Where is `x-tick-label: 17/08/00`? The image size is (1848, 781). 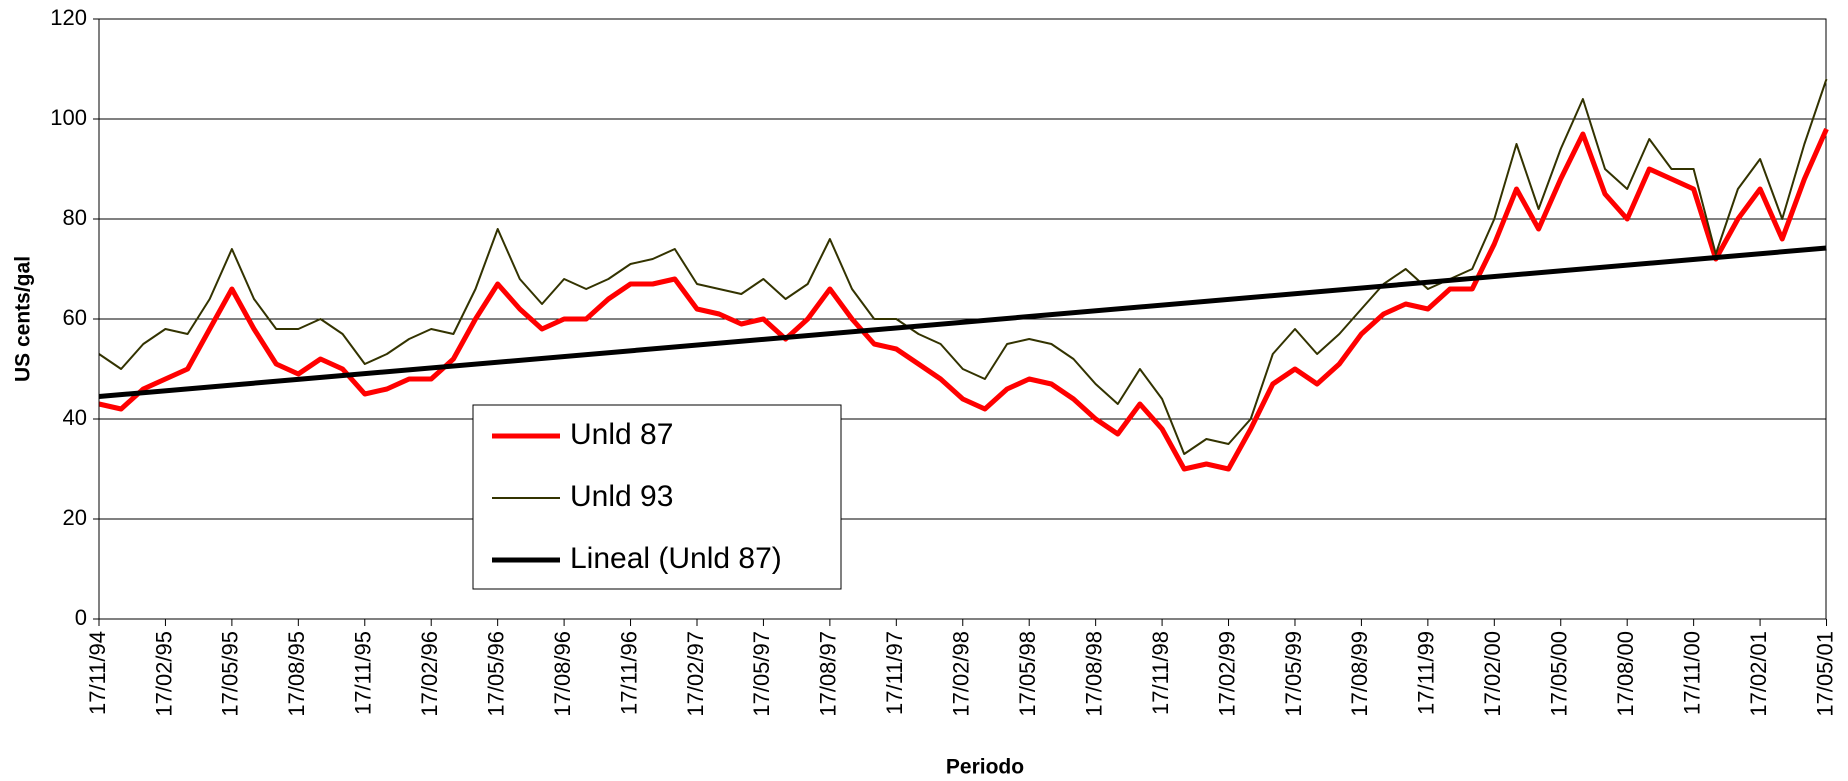 x-tick-label: 17/08/00 is located at coordinates (1625, 674).